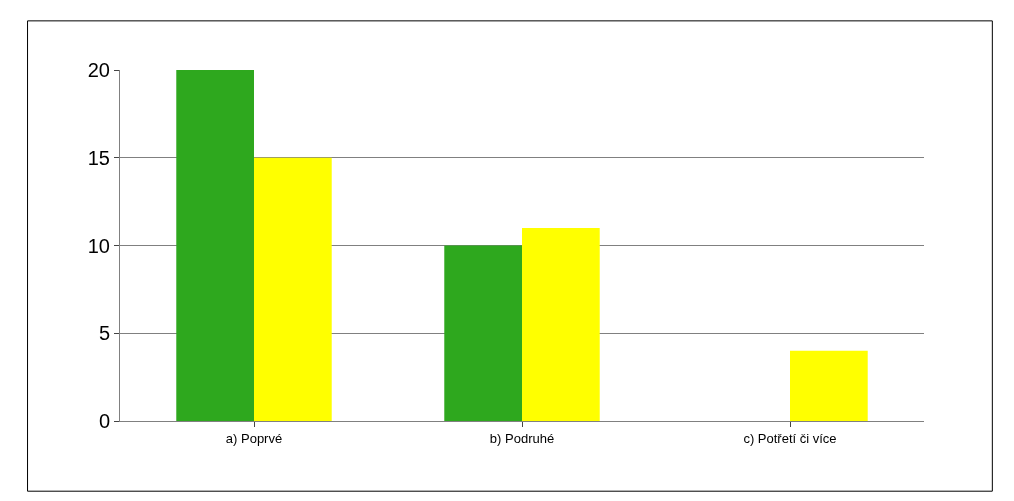 Image resolution: width=1014 pixels, height=501 pixels. Describe the element at coordinates (104, 333) in the screenshot. I see `y-tick-label: 5` at that location.